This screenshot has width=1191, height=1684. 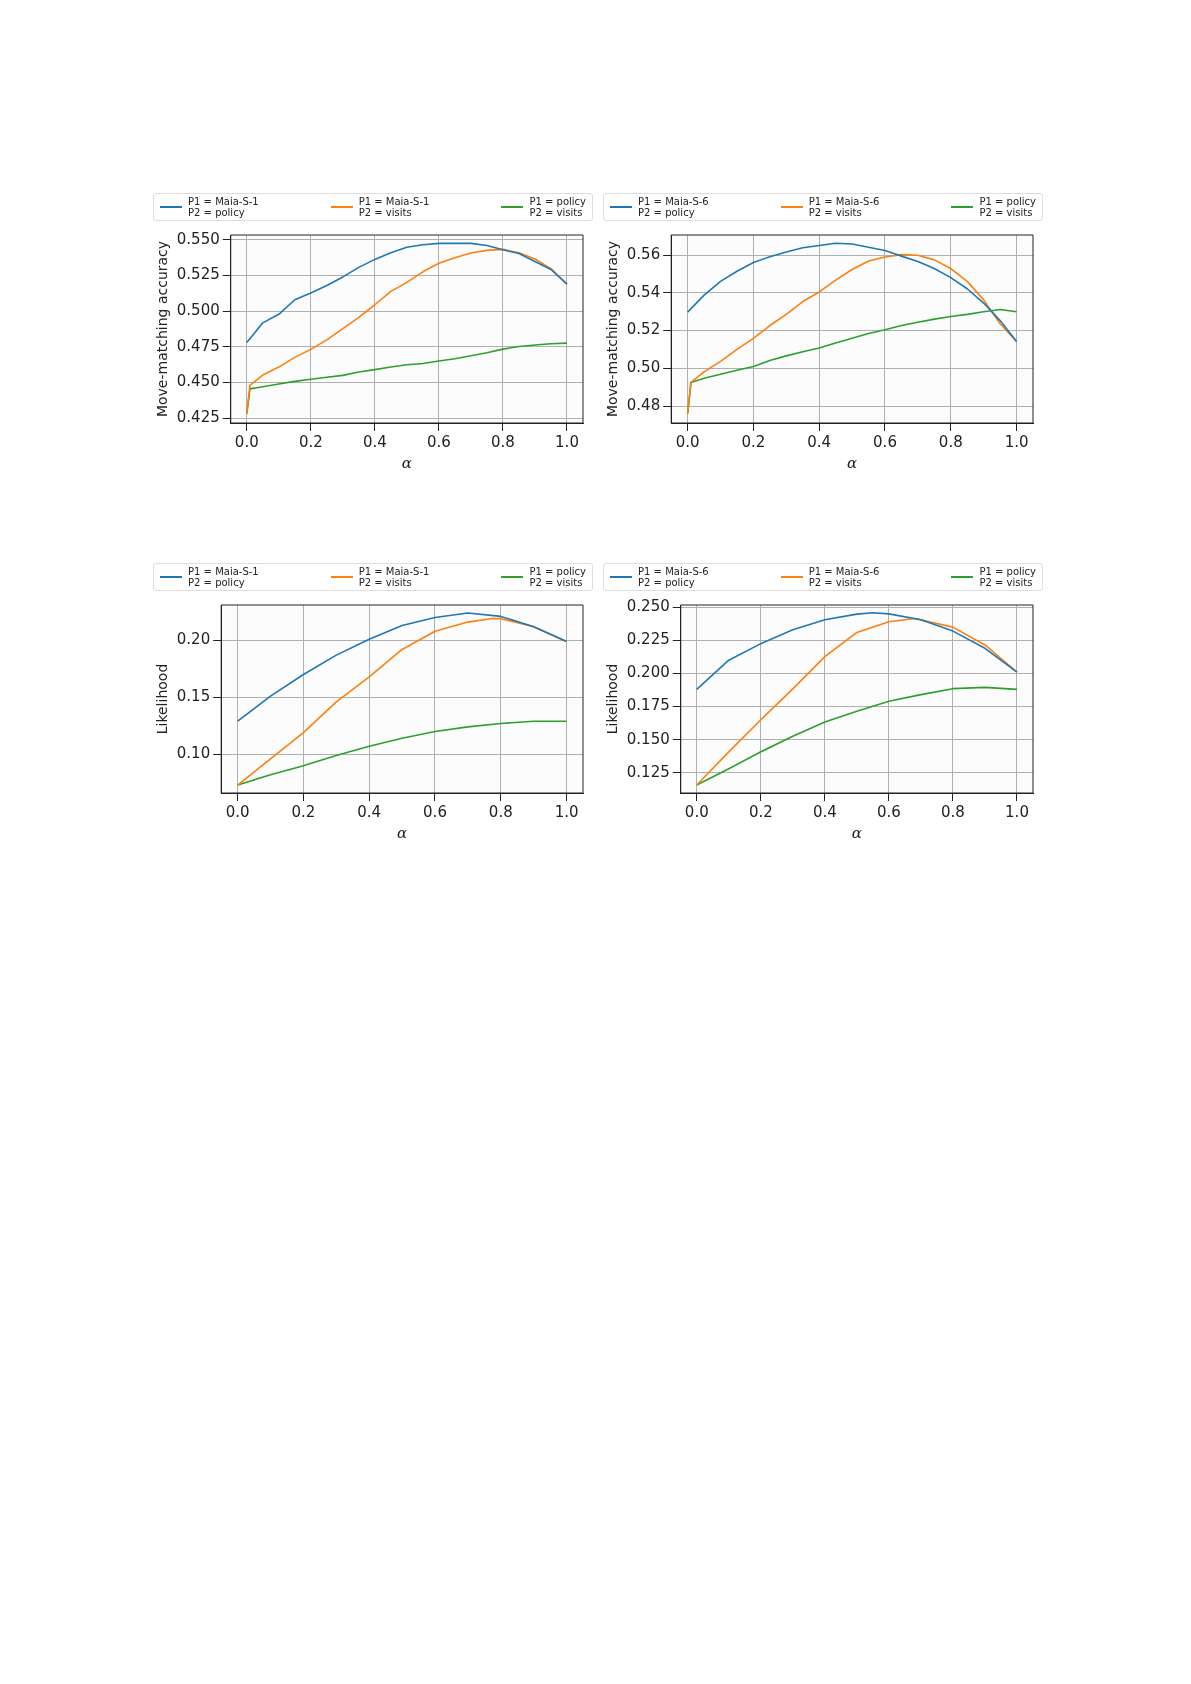 I want to click on y-tick-label: 0.52, so click(x=643, y=329).